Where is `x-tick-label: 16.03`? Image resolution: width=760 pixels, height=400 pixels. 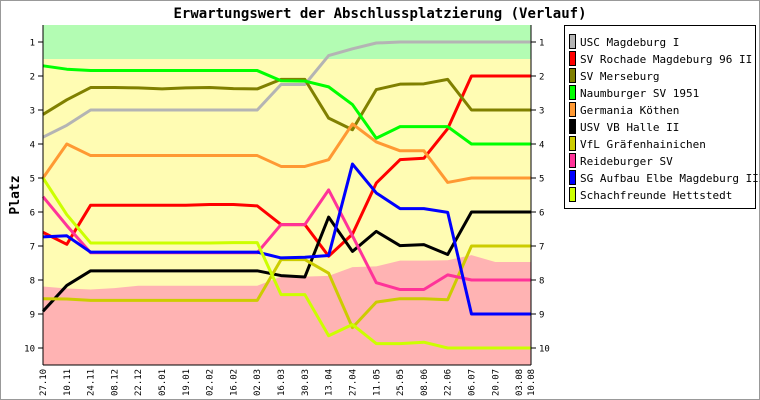 x-tick-label: 16.03 is located at coordinates (282, 382).